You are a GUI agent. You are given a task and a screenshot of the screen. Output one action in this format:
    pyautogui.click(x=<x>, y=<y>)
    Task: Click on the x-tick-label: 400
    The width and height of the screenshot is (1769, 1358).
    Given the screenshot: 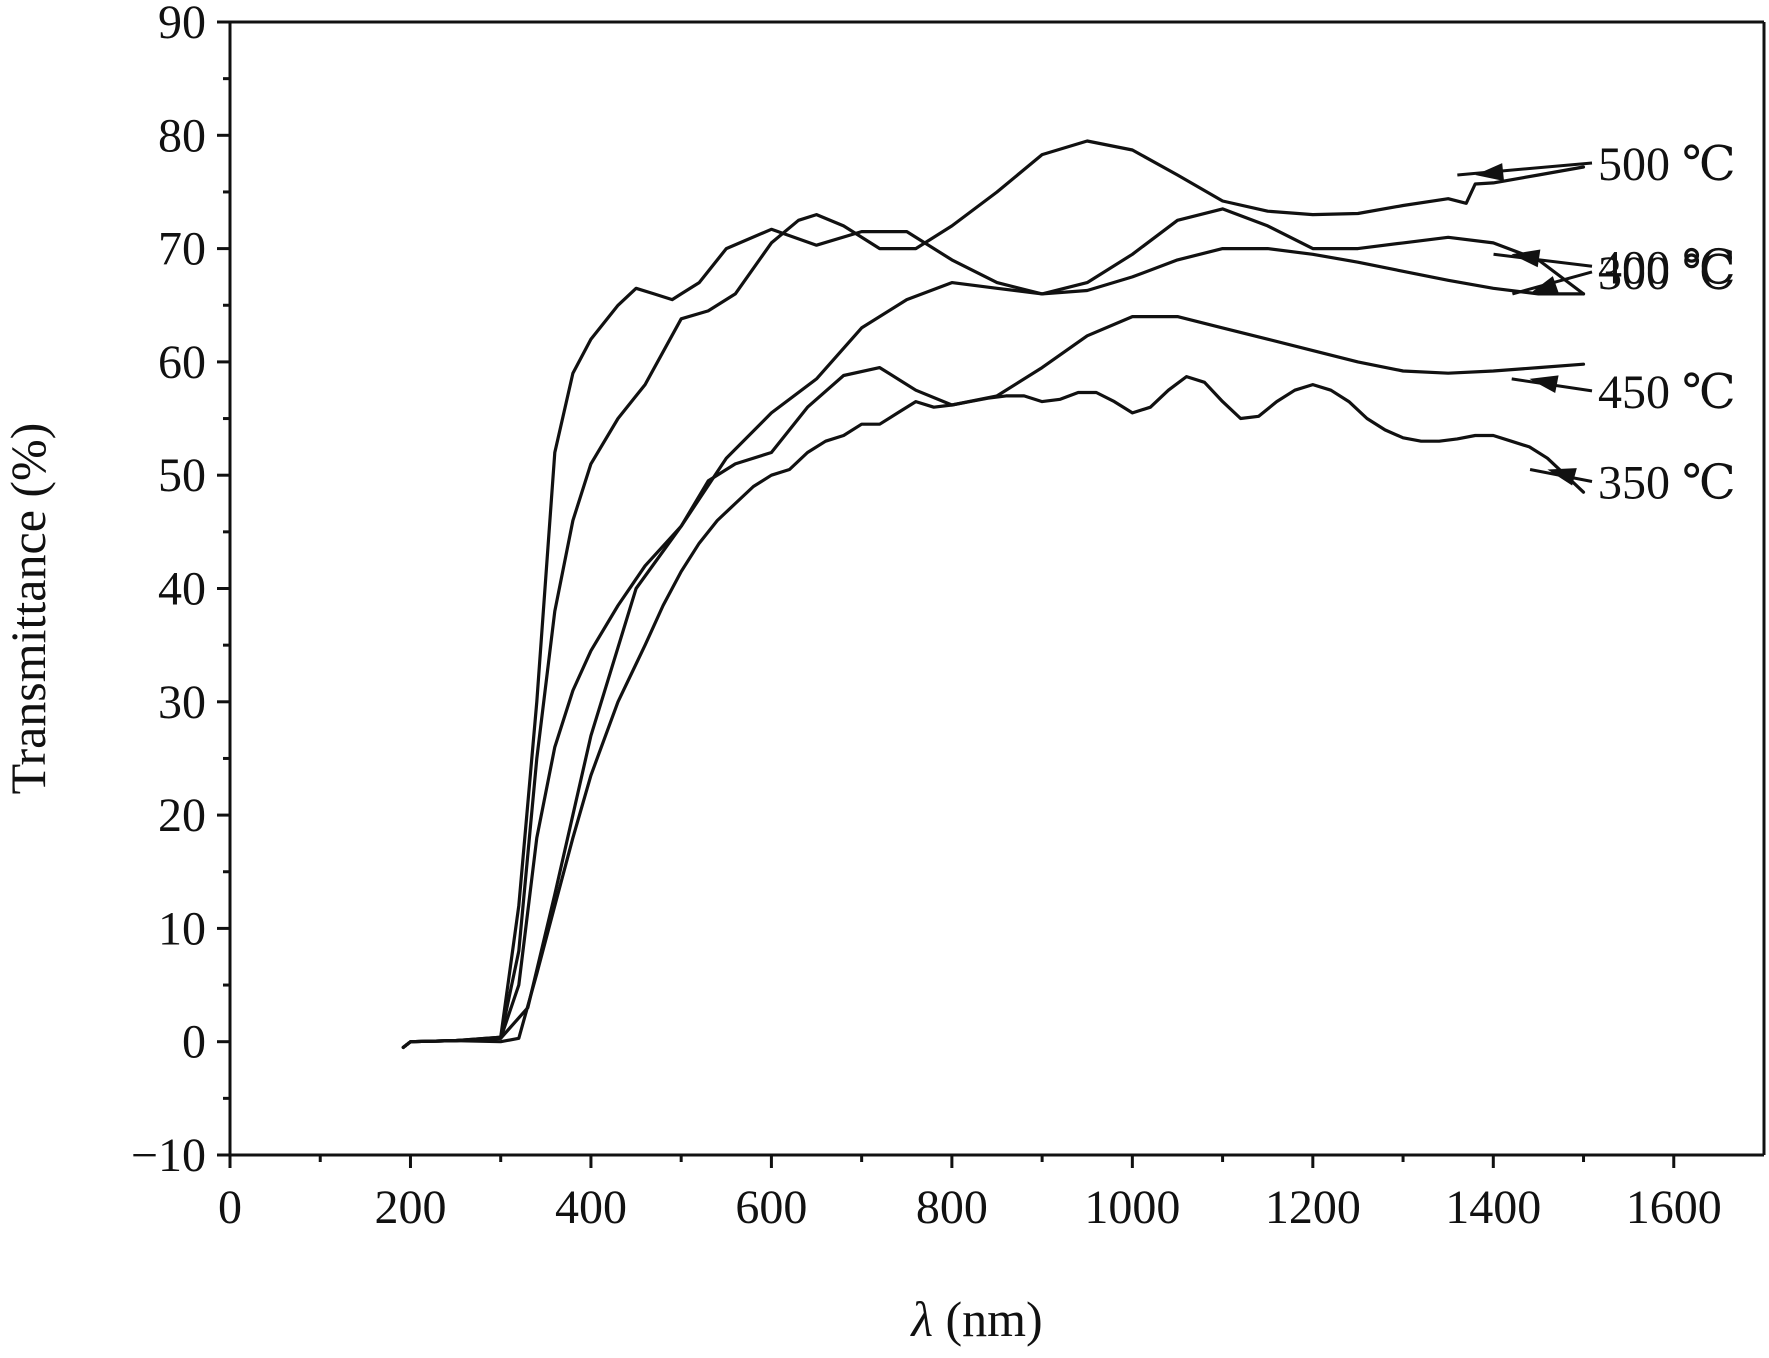 What is the action you would take?
    pyautogui.click(x=591, y=1207)
    